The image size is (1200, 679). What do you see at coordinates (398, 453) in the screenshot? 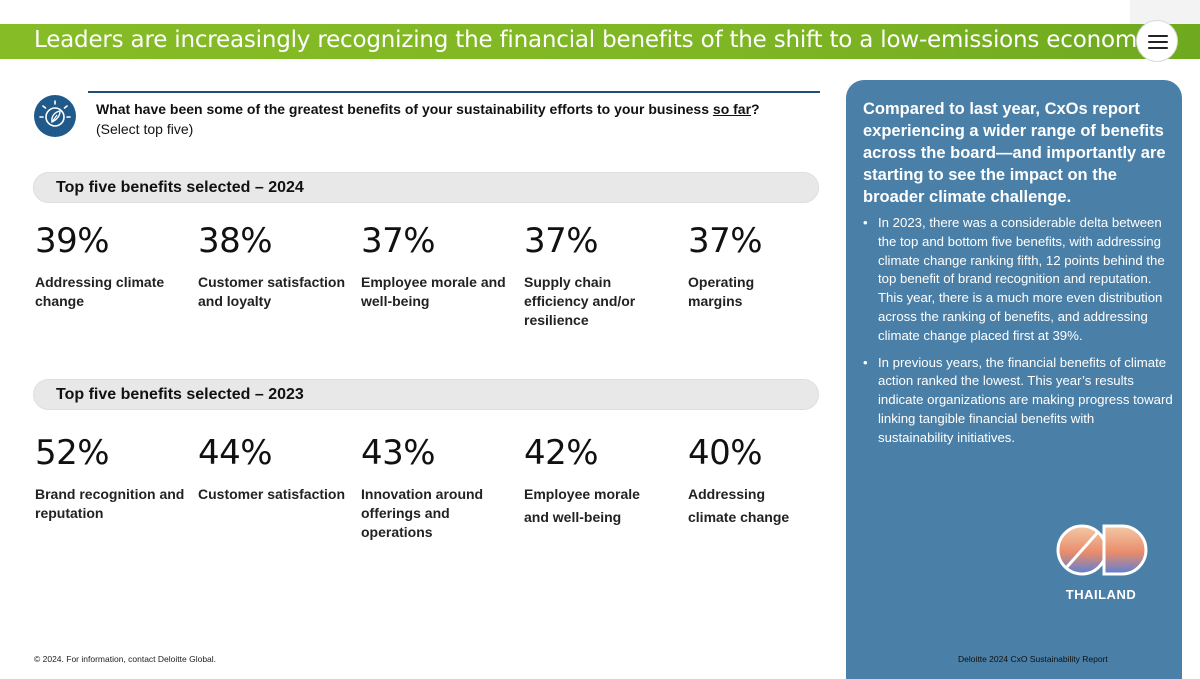
I see `stat-value: 43%` at bounding box center [398, 453].